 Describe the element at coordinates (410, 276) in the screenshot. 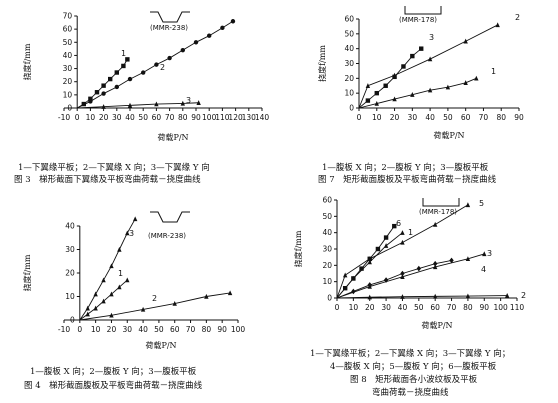

I see `fig8-series-3-line` at that location.